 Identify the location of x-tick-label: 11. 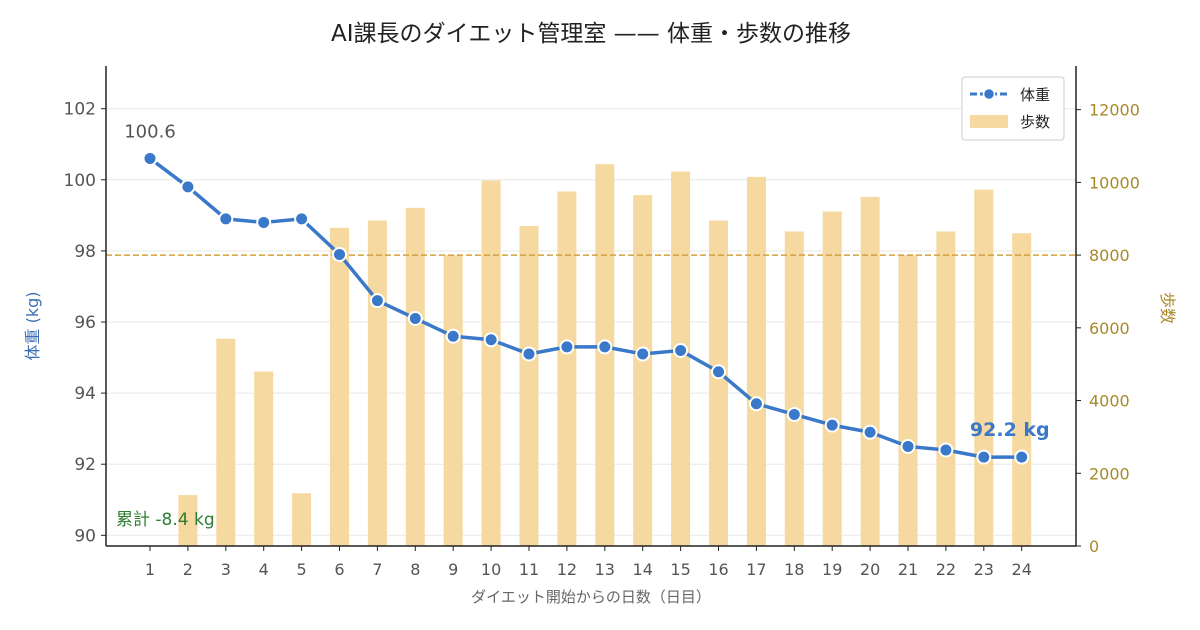
(529, 569).